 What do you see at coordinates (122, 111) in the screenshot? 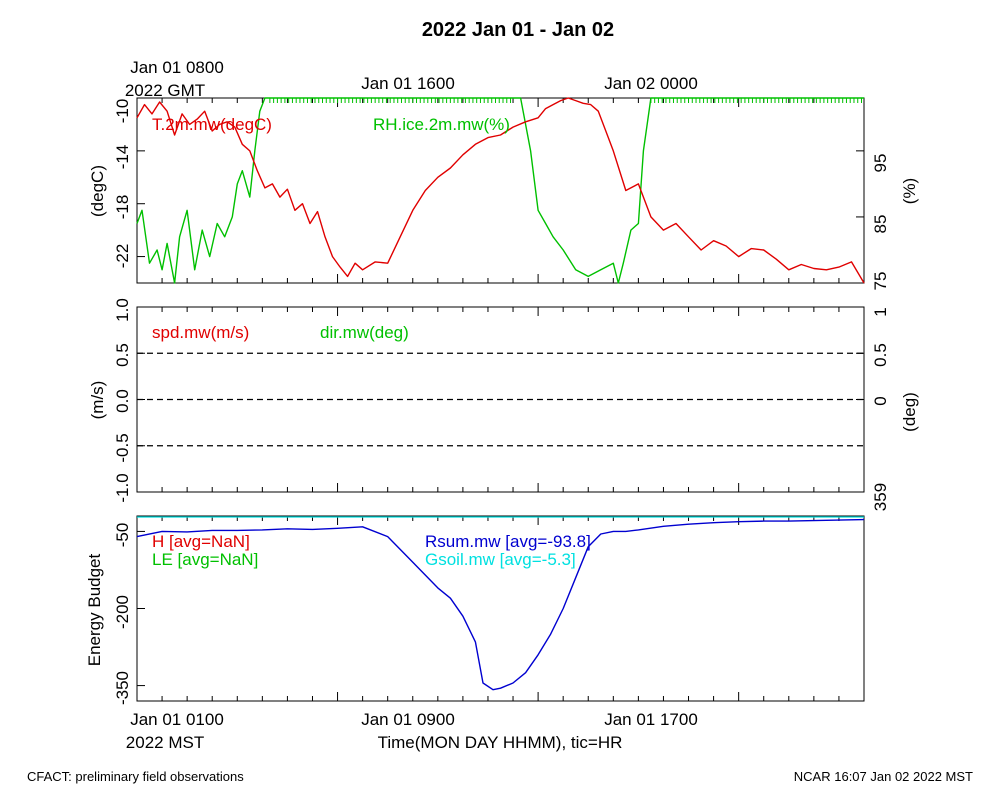
I see `panel1-ytick-left-1: -10` at bounding box center [122, 111].